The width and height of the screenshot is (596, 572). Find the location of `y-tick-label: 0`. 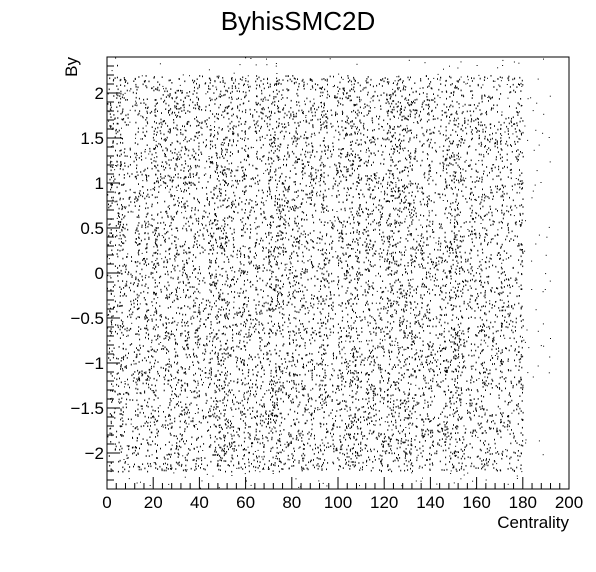

y-tick-label: 0 is located at coordinates (99, 273).